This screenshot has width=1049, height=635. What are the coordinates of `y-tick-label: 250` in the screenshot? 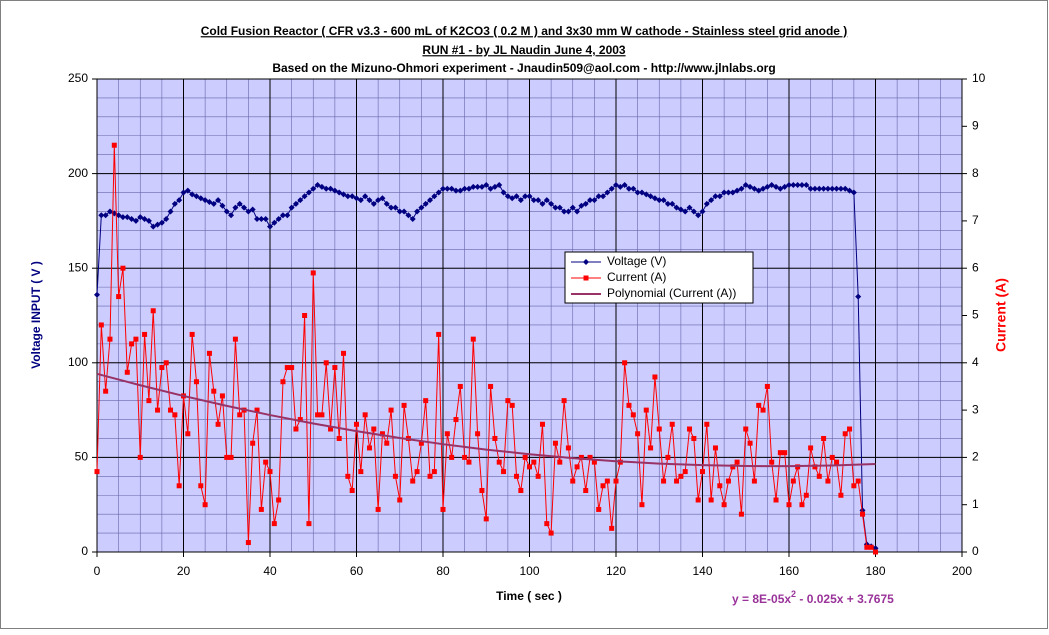 It's located at (78, 78).